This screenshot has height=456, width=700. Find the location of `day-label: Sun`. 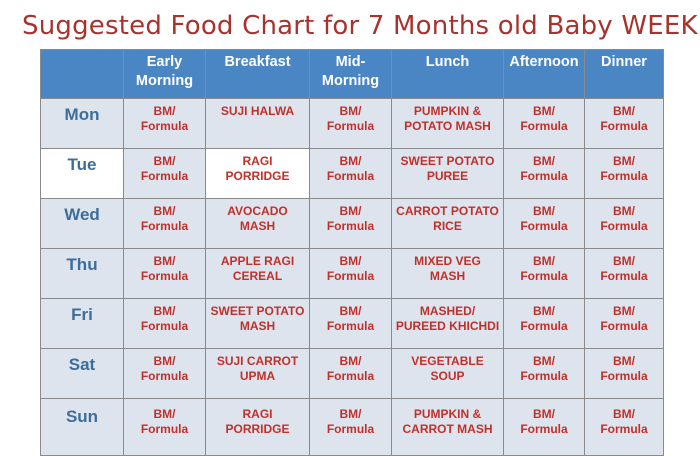

day-label: Sun is located at coordinates (82, 427).